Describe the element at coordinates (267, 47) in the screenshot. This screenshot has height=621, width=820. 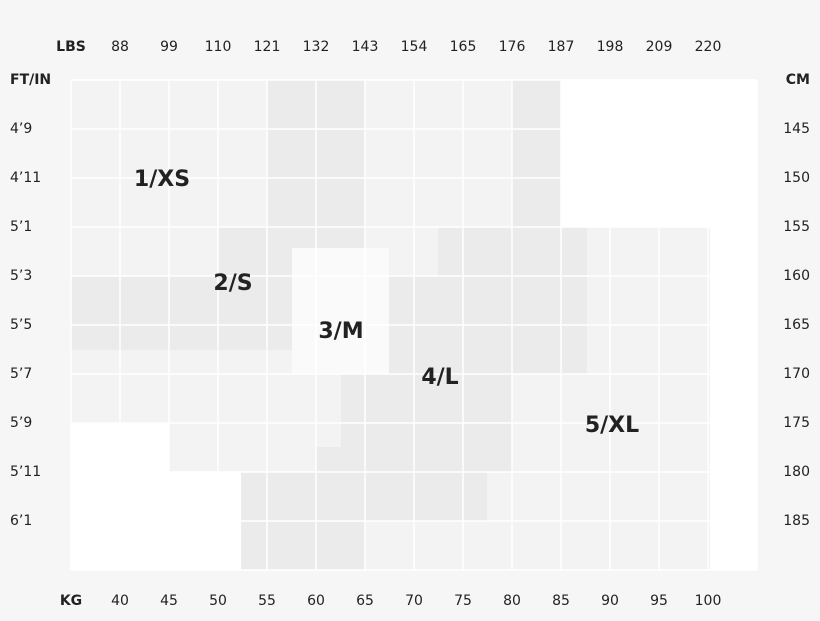
I see `lbs-tick: 121` at that location.